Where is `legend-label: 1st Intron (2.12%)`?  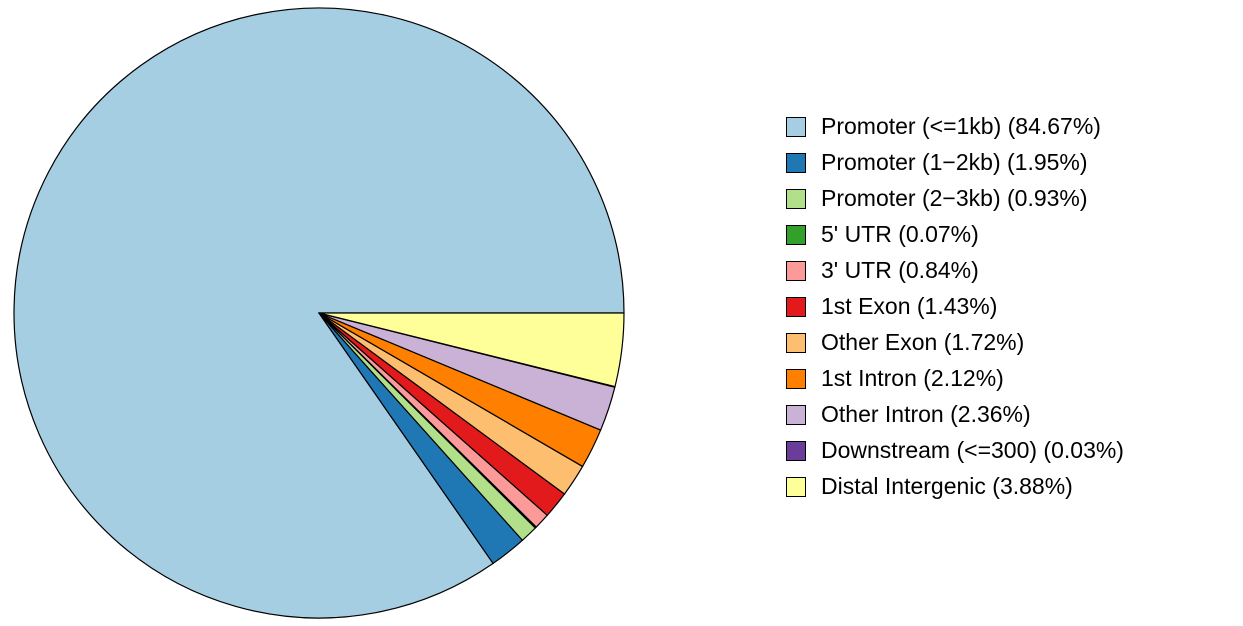
legend-label: 1st Intron (2.12%) is located at coordinates (912, 378).